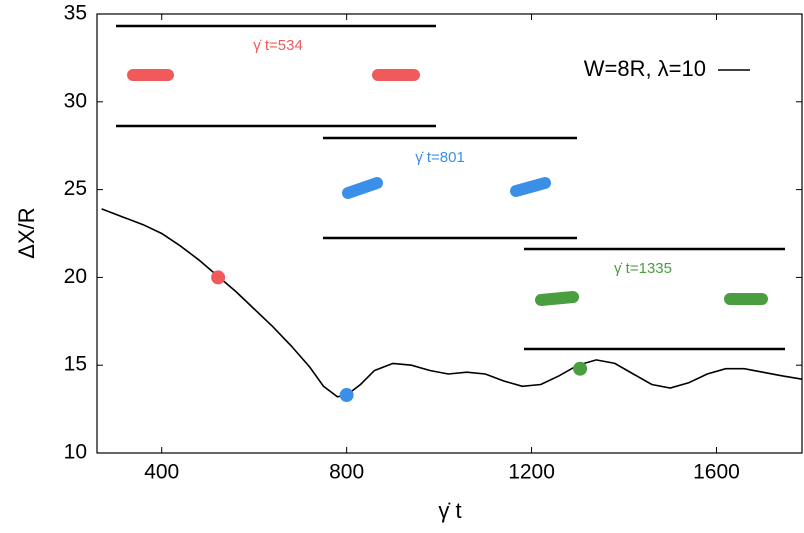  What do you see at coordinates (531, 472) in the screenshot?
I see `x-tick-label: 1200` at bounding box center [531, 472].